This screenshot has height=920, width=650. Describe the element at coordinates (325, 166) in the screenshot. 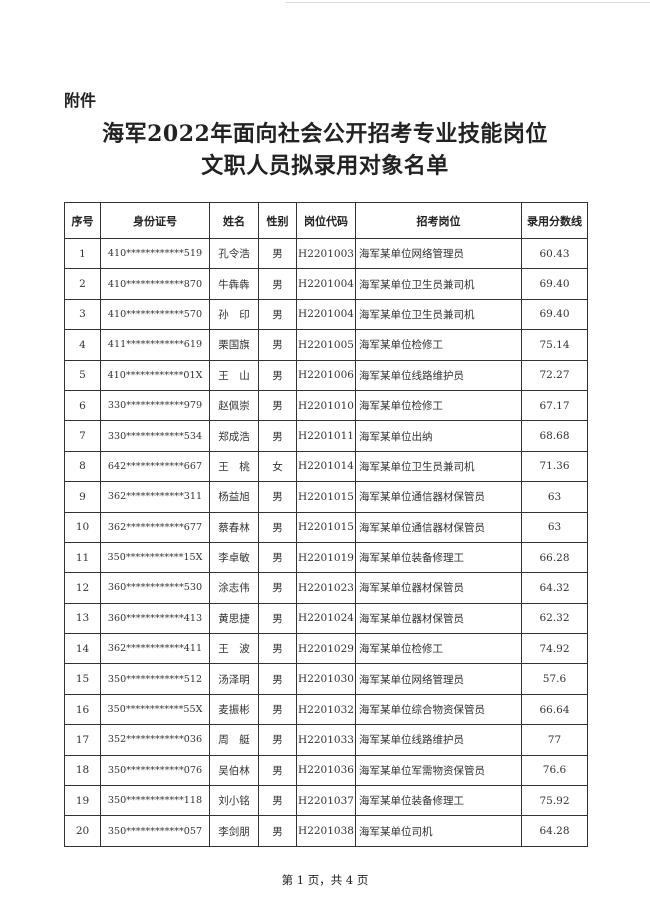

I see `document-title-line-2: 文职人员拟录用对象名单` at that location.